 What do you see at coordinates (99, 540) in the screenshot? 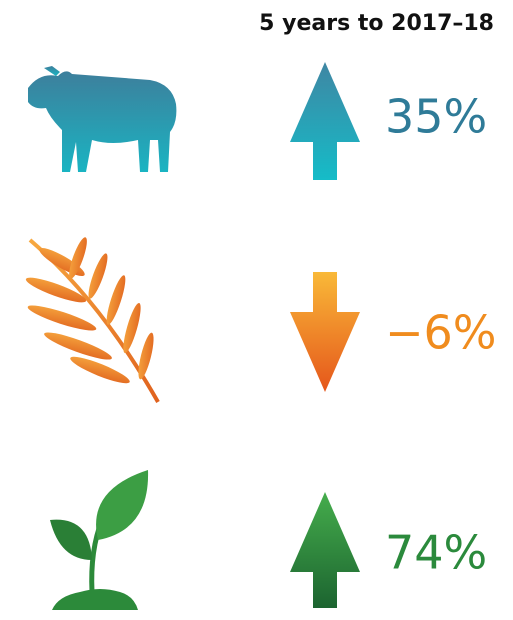
I see `plant-icon` at bounding box center [99, 540].